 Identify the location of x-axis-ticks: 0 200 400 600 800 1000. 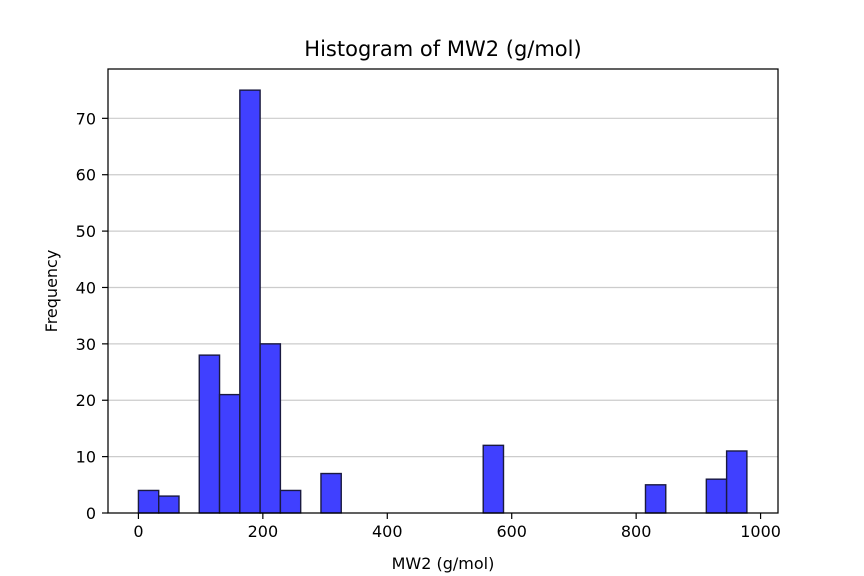
(457, 527).